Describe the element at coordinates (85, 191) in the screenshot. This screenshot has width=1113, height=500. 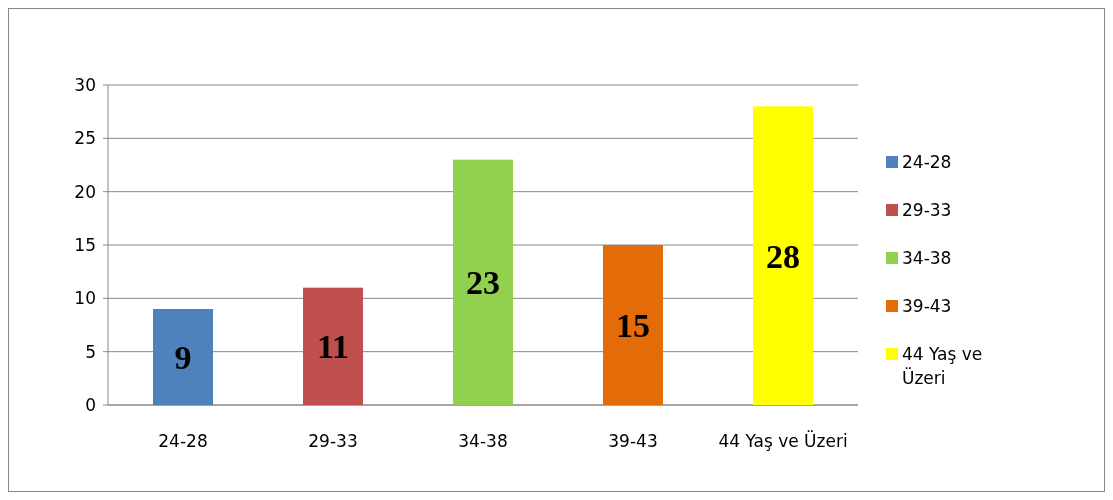
I see `y-tick-label: 20` at that location.